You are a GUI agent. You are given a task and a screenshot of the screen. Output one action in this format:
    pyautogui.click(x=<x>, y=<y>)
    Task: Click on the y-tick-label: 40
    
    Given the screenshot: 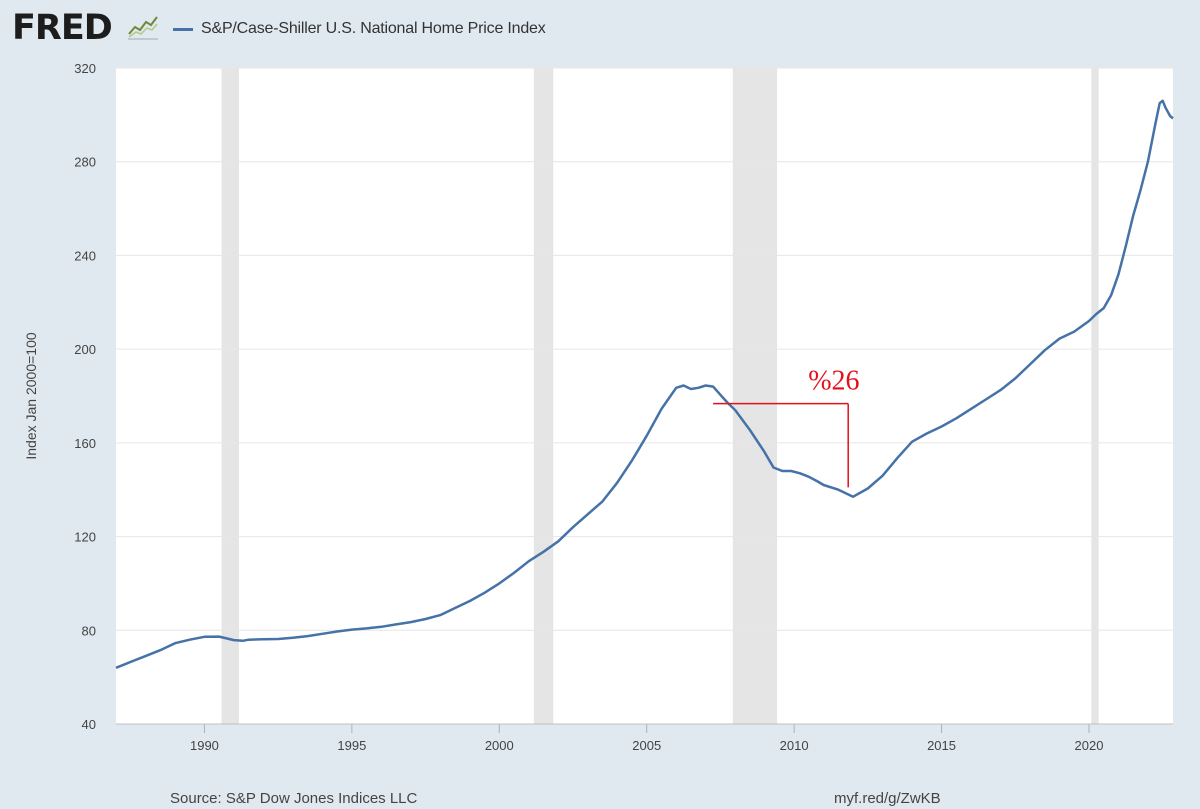 What is the action you would take?
    pyautogui.click(x=89, y=724)
    